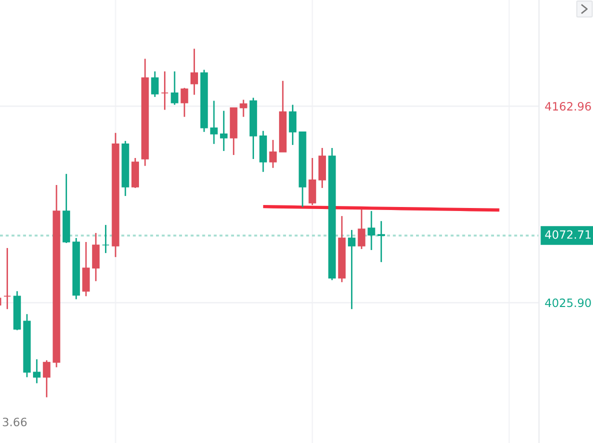 Image resolution: width=593 pixels, height=443 pixels. What do you see at coordinates (568, 303) in the screenshot?
I see `y-tick-label: 4025.90` at bounding box center [568, 303].